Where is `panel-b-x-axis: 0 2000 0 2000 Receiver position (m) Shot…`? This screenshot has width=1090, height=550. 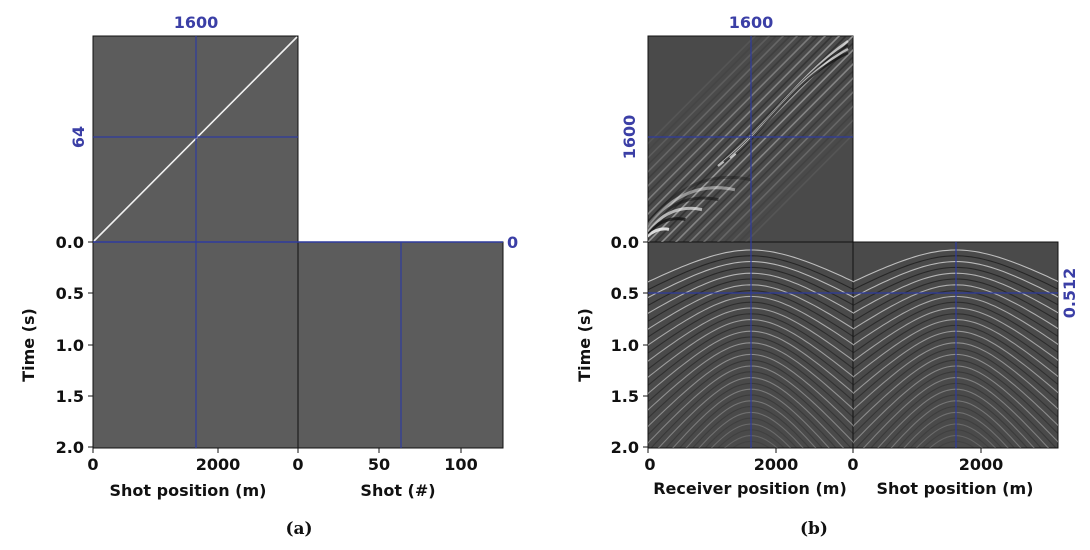
panel-b-x-axis: 0 2000 0 2000 Receiver position (m) Shot… is located at coordinates (838, 473).